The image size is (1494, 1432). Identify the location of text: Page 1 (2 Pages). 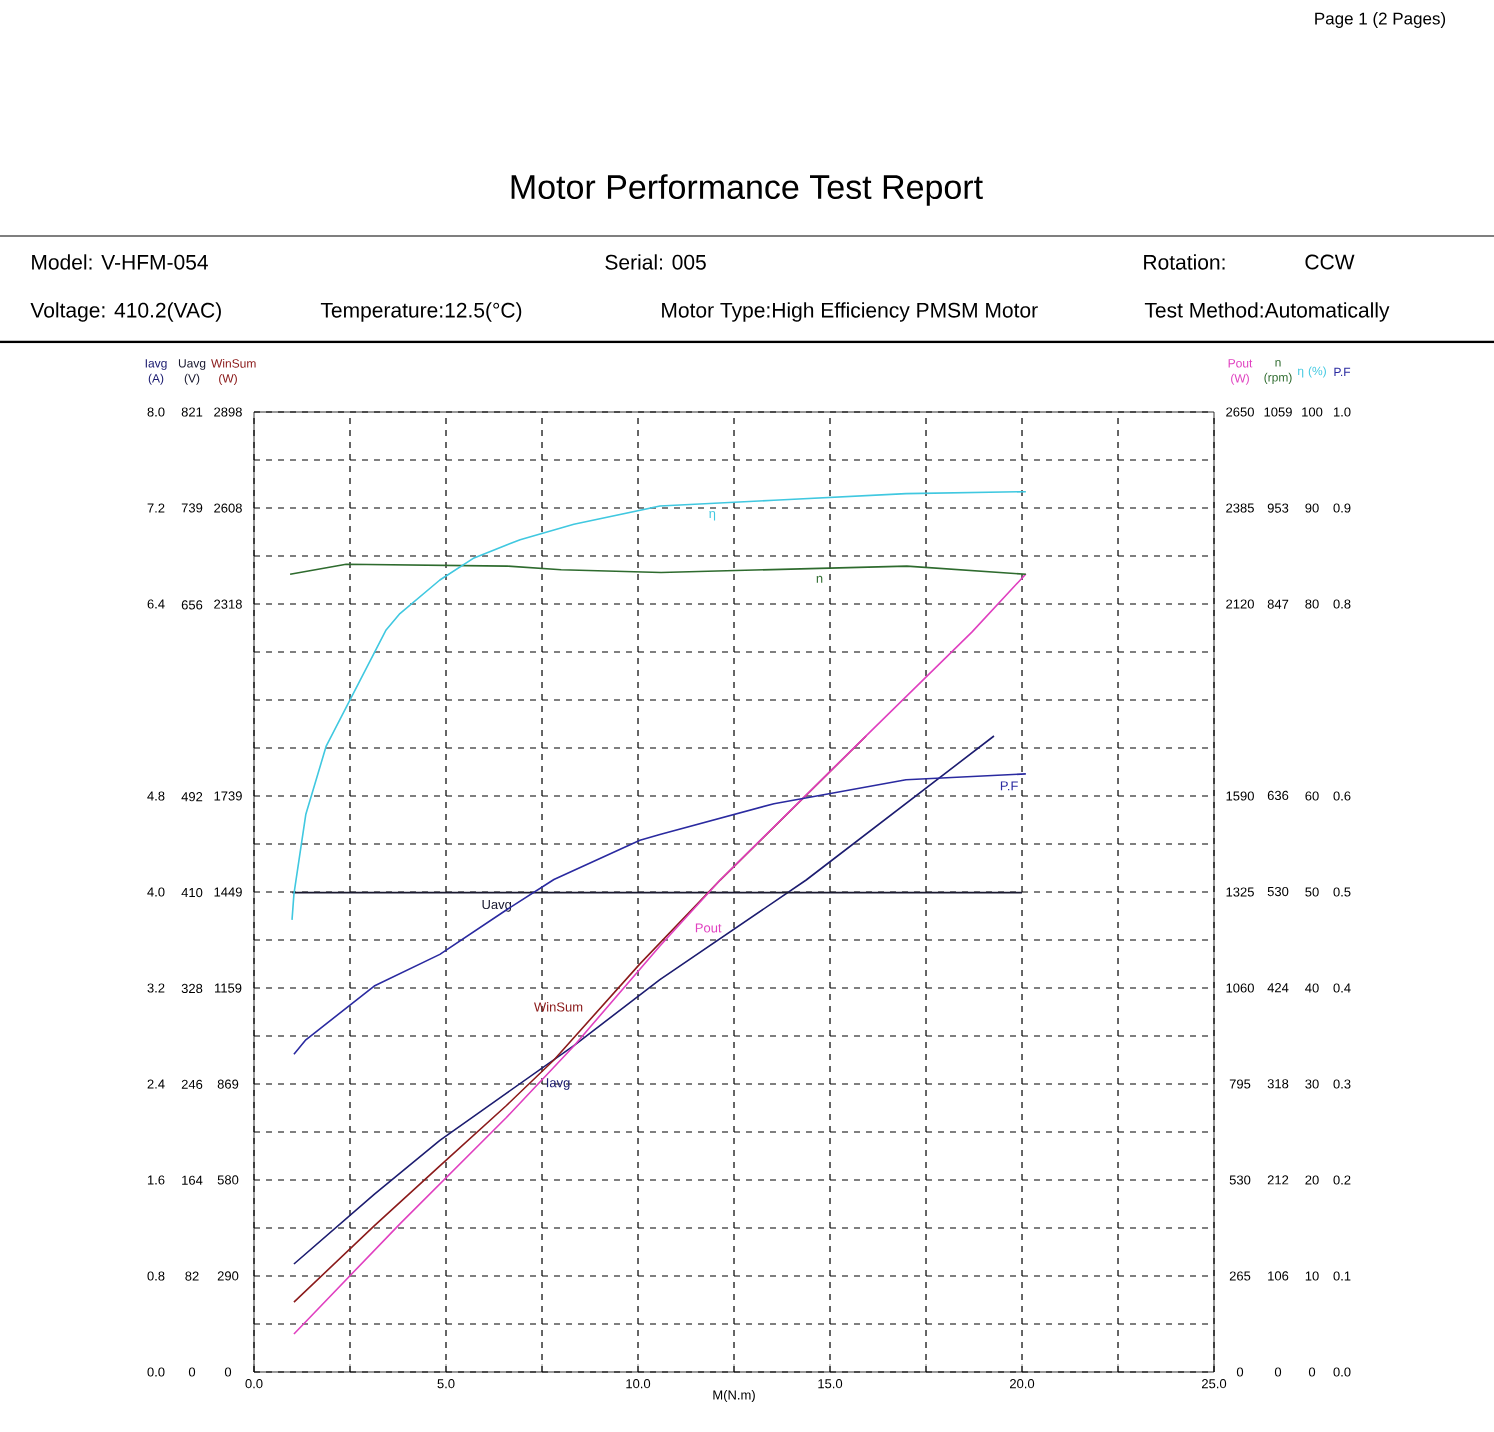
(1380, 20).